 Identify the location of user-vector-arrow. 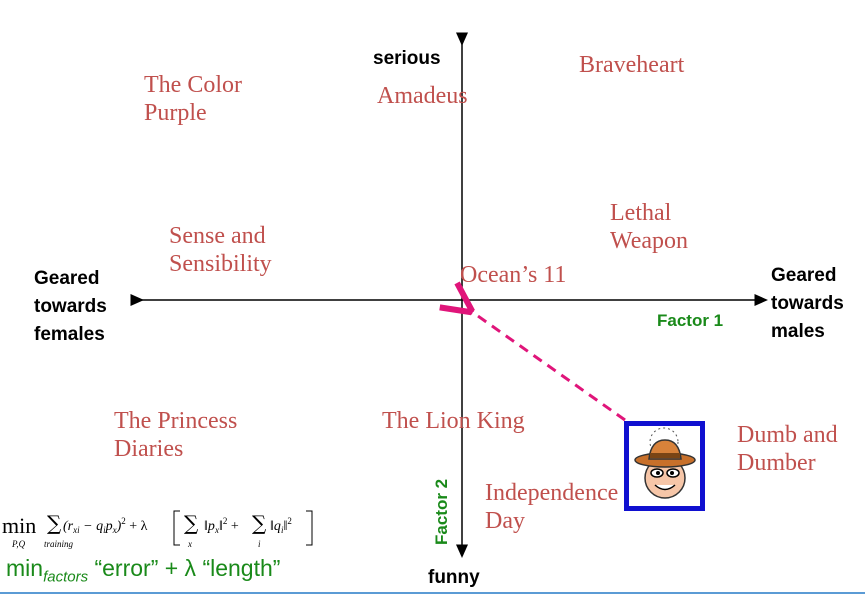
(547, 365).